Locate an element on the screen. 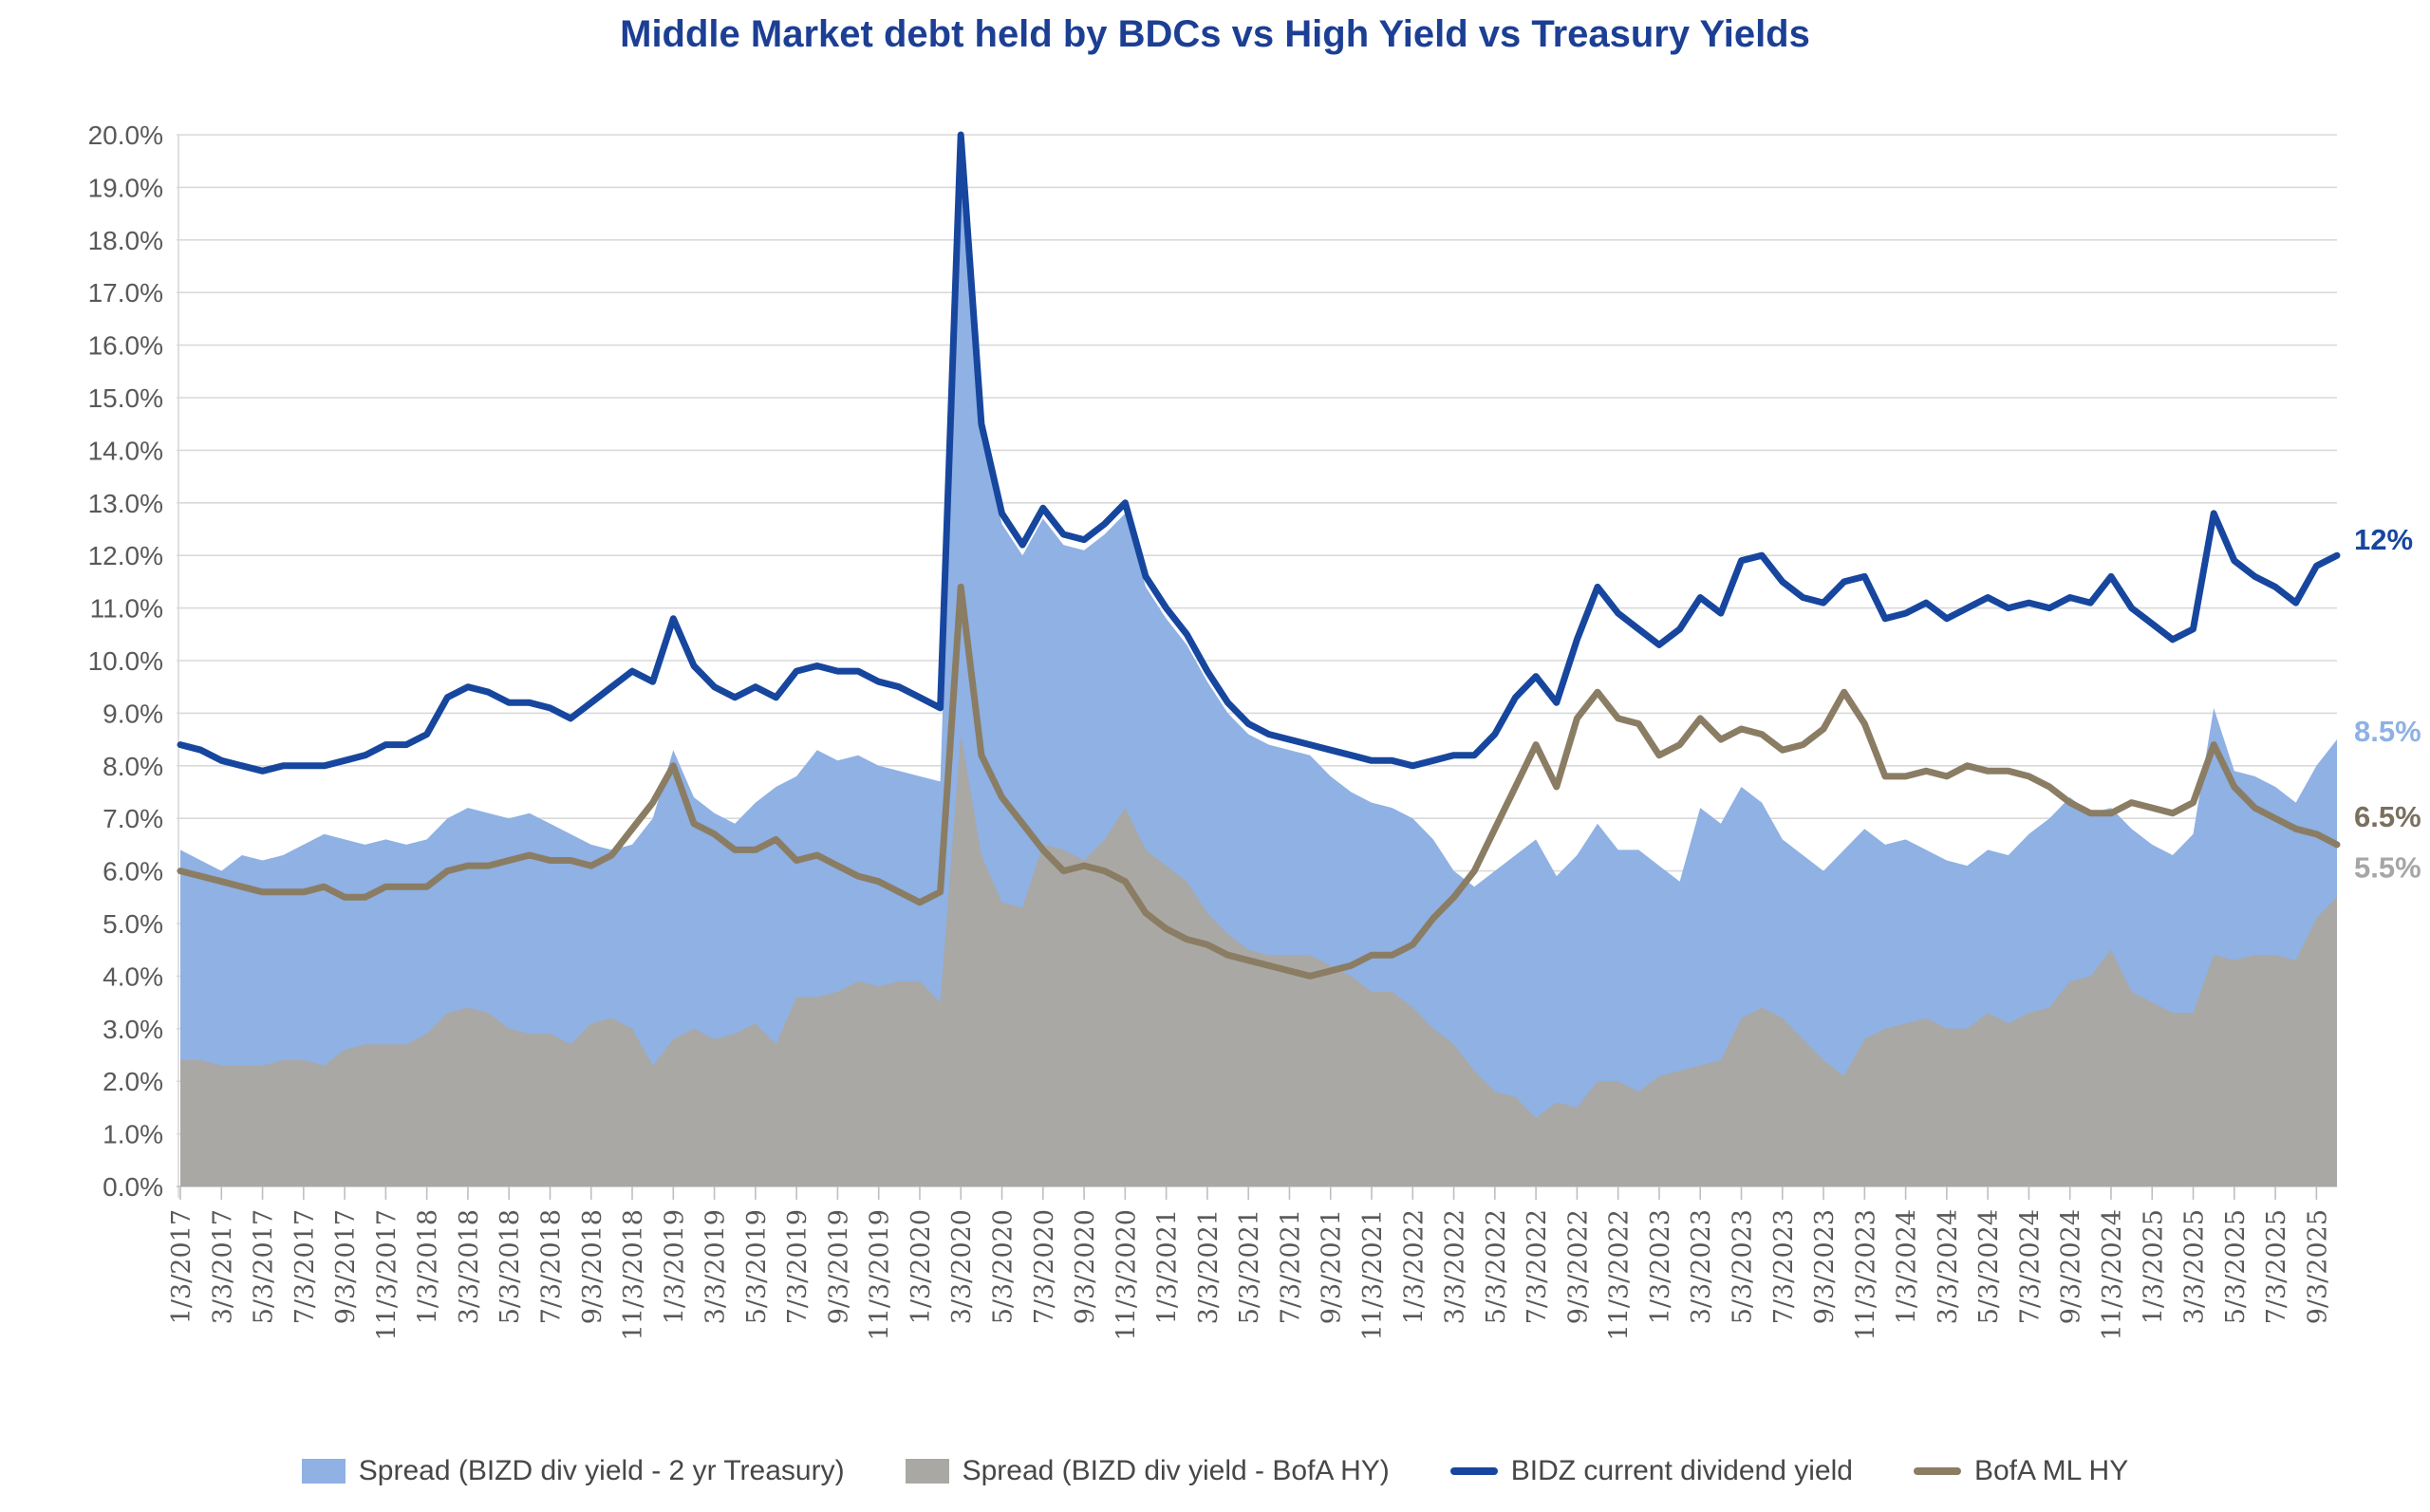  svg-text: 7.0% is located at coordinates (133, 819).